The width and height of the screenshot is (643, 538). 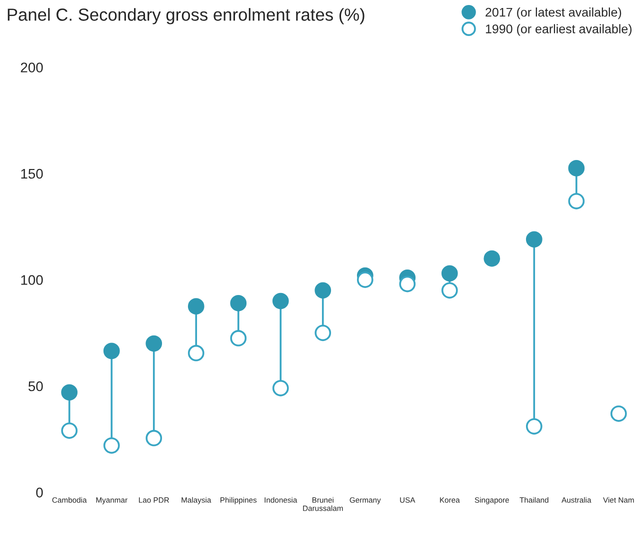 I want to click on legend-label: 1990 (or earliest available), so click(x=559, y=30).